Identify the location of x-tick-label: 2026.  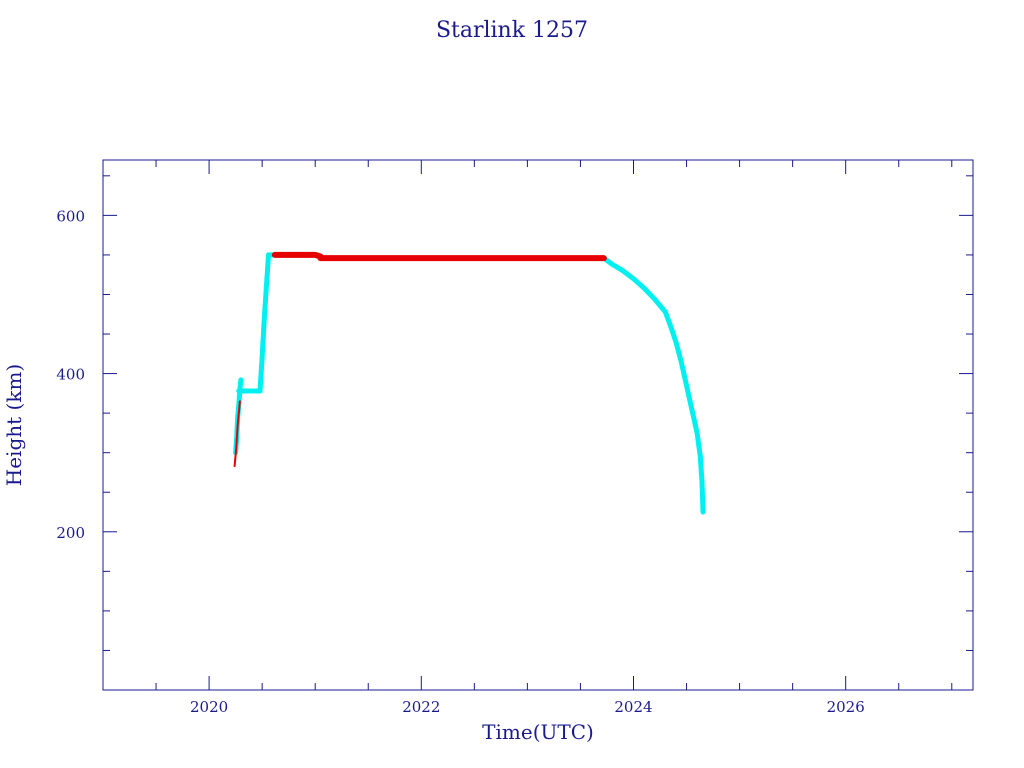
(846, 707).